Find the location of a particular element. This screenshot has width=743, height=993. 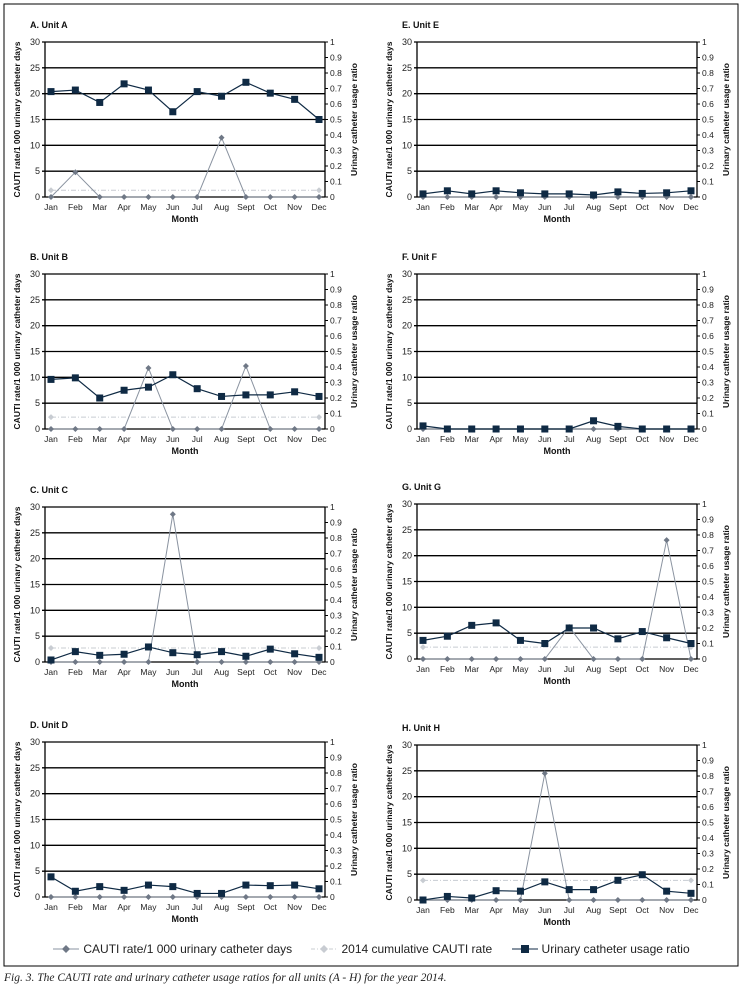

y-tick-label: 0 is located at coordinates (409, 900).